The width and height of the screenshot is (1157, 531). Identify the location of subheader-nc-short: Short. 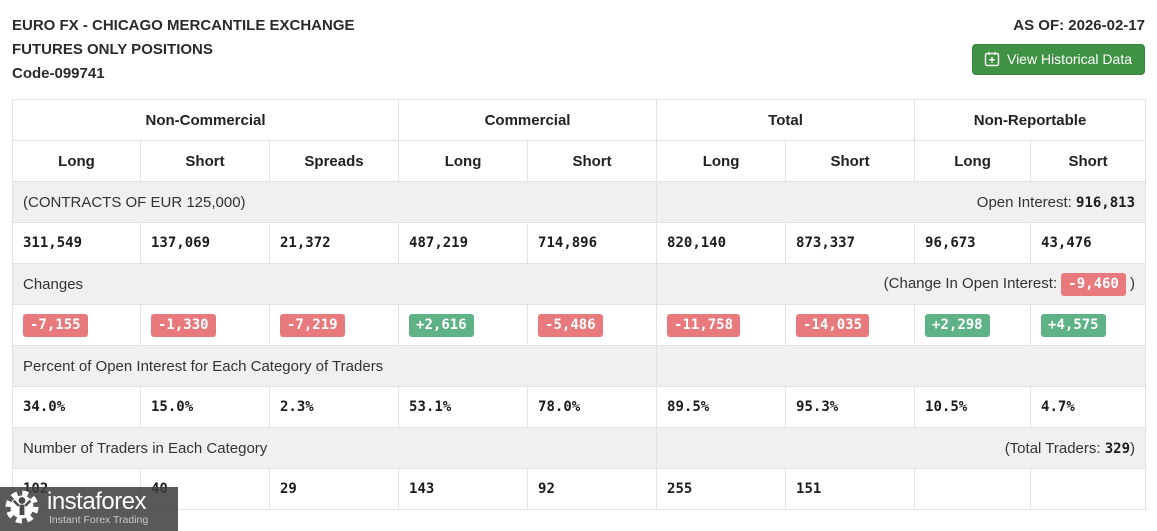
(205, 161).